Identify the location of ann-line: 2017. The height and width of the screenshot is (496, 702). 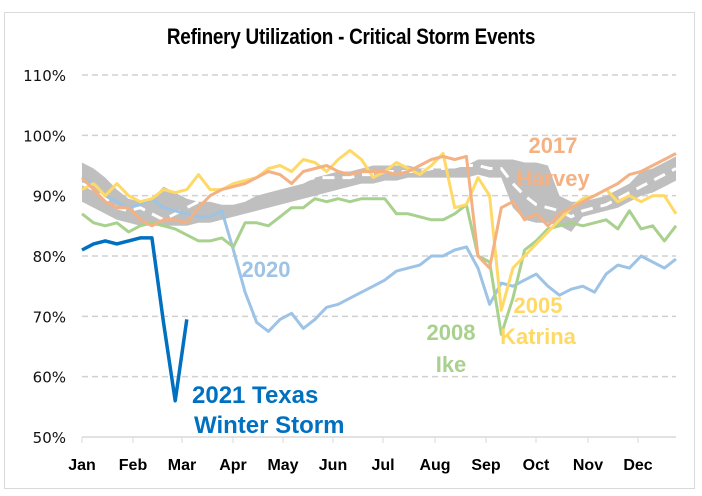
(553, 145).